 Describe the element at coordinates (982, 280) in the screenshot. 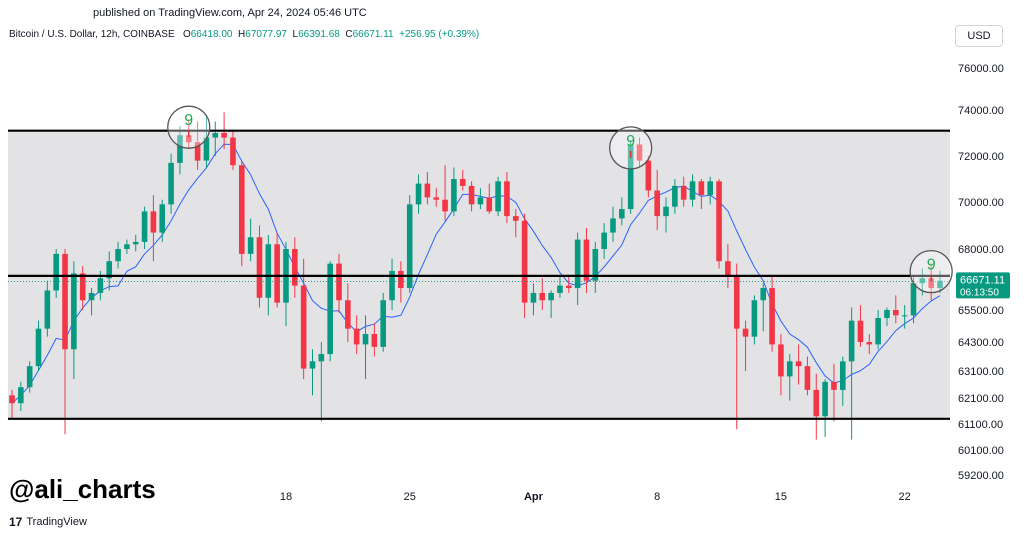

I see `price-tag-value: 66671.11` at that location.